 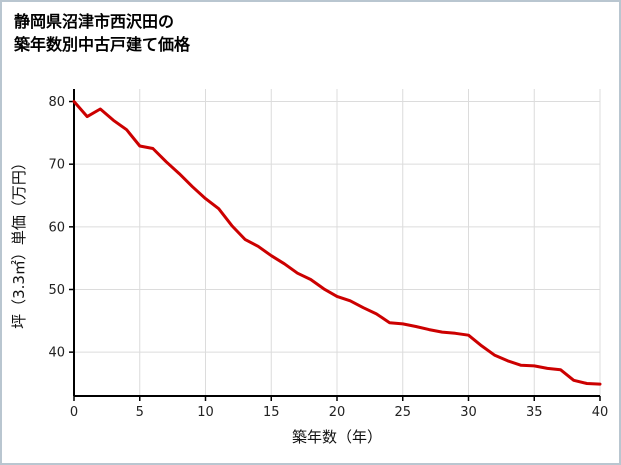 What do you see at coordinates (140, 412) in the screenshot?
I see `x-tick-label: 5` at bounding box center [140, 412].